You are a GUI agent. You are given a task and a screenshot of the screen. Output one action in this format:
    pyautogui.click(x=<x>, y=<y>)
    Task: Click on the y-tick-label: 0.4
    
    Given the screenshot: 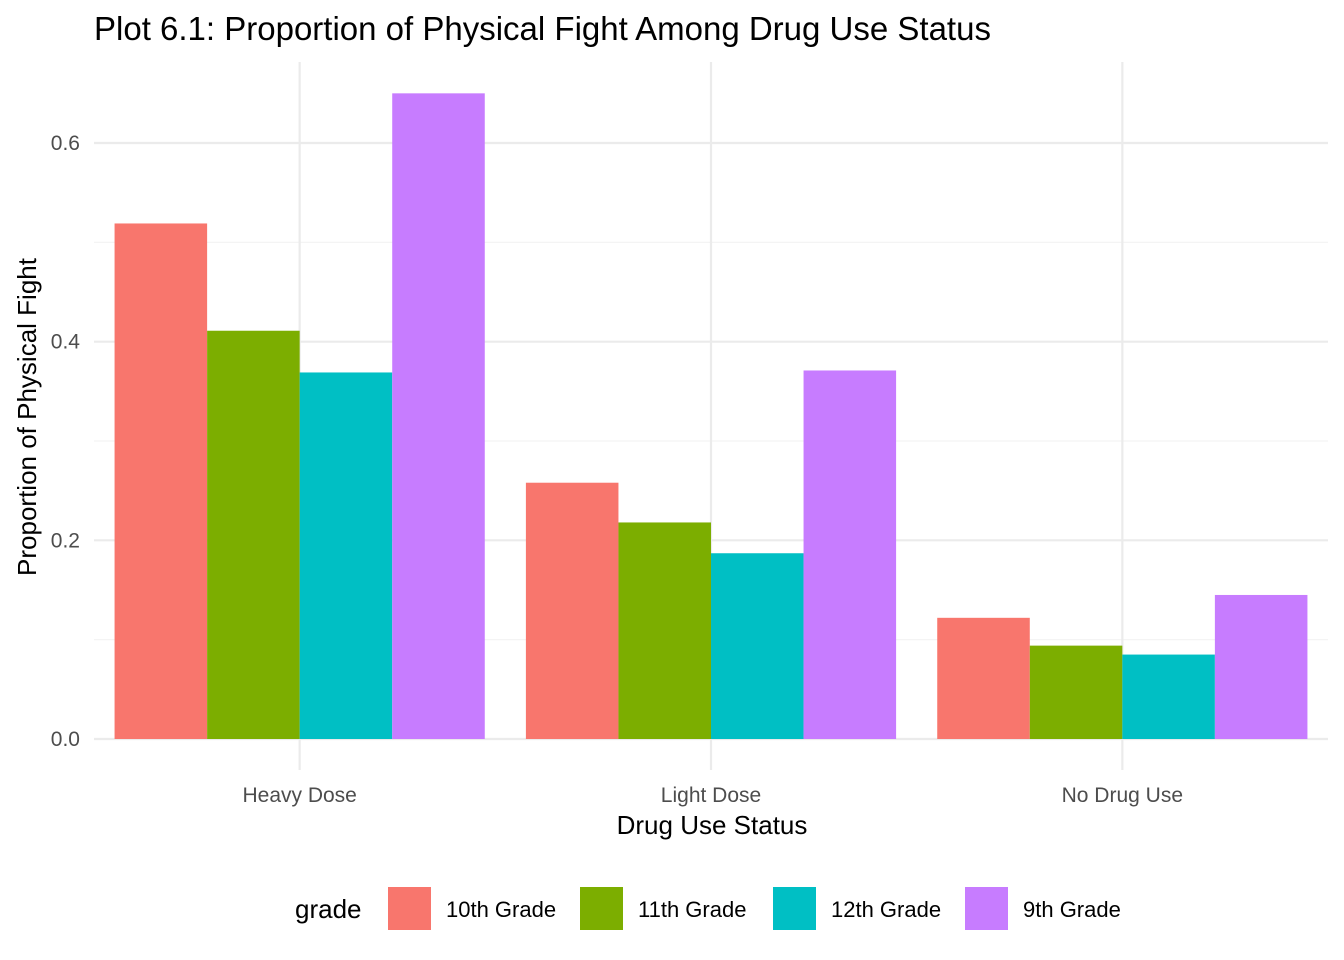 What is the action you would take?
    pyautogui.click(x=66, y=342)
    